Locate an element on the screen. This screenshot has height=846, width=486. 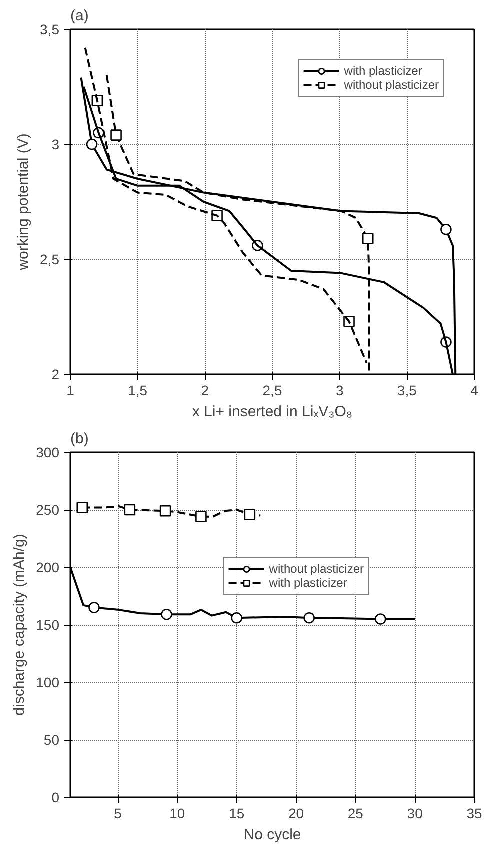
x-tick-label: 10 is located at coordinates (178, 814).